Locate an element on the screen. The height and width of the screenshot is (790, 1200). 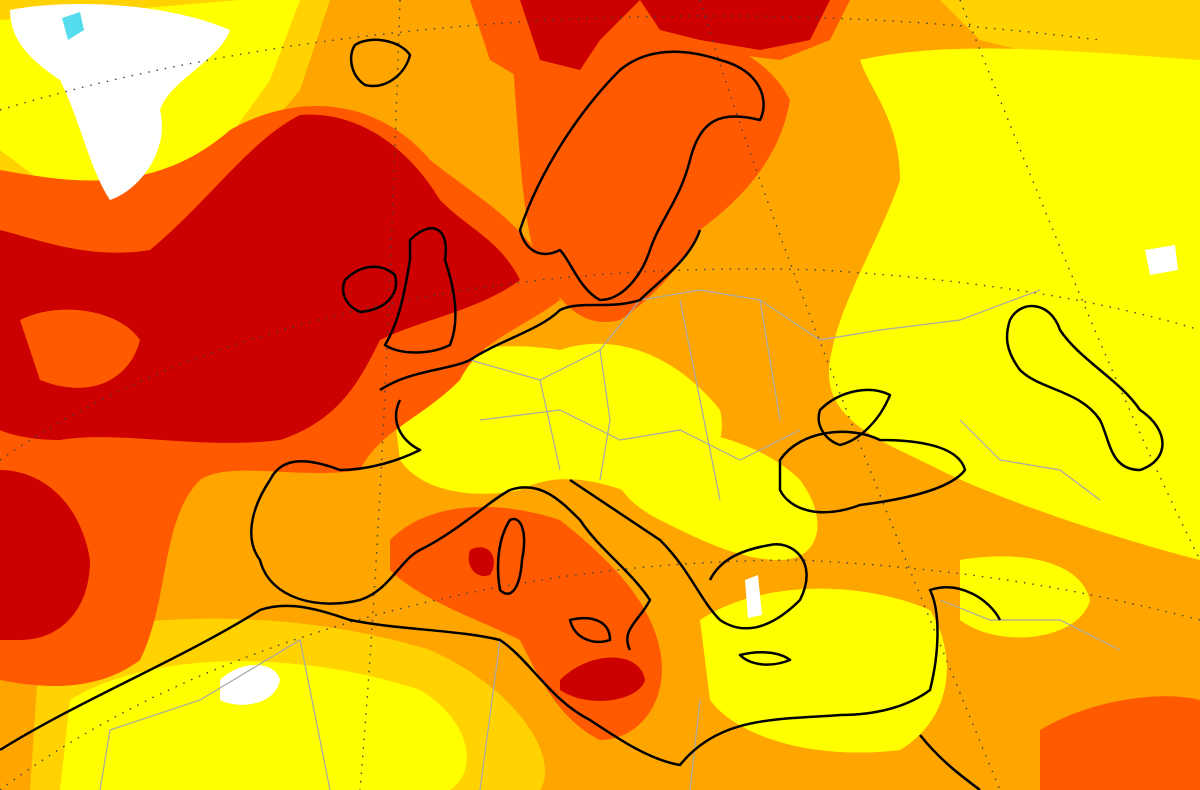
coastline-balkans is located at coordinates (688, 554).